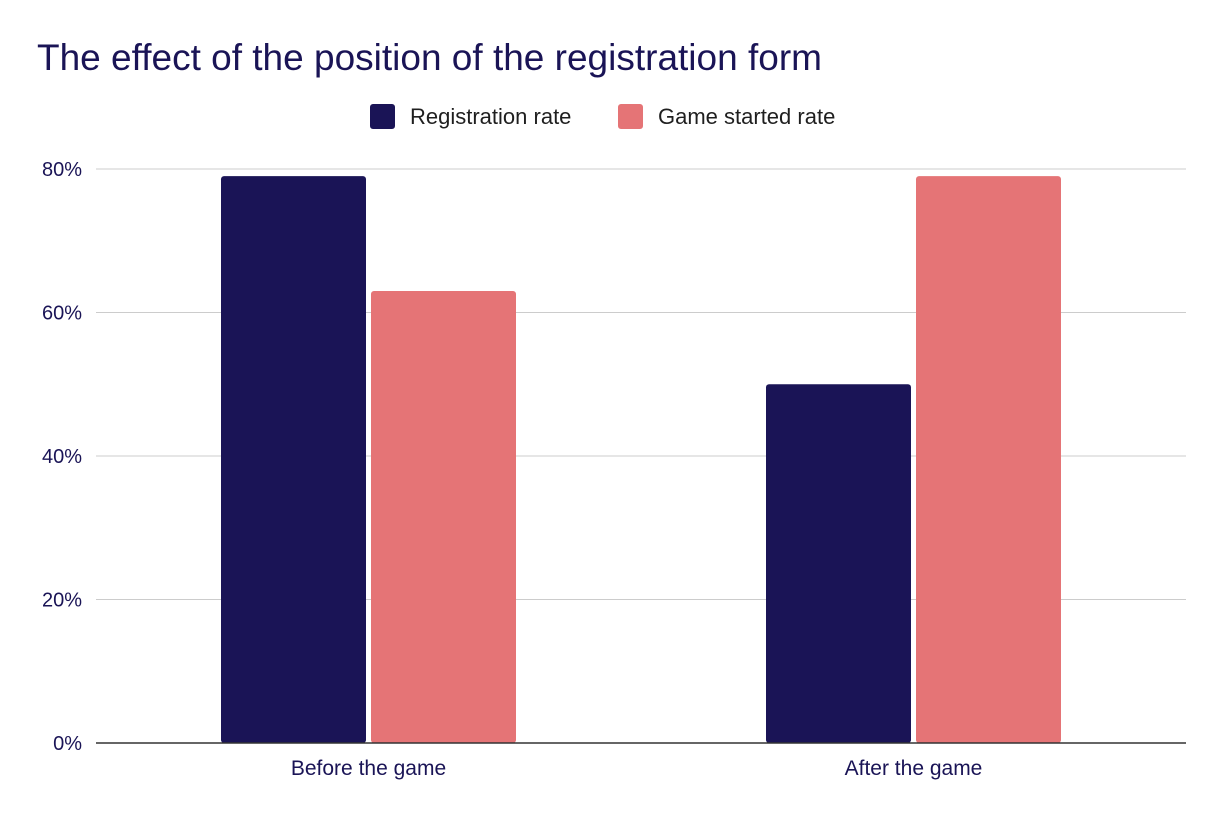  I want to click on x-tick-label: Before the game, so click(368, 768).